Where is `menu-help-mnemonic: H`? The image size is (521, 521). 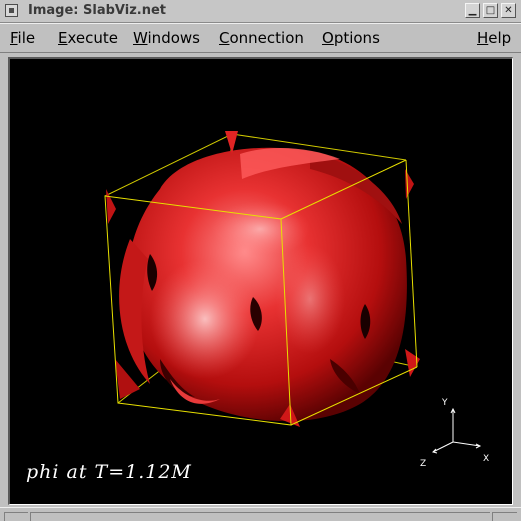
menu-help-mnemonic: H is located at coordinates (483, 38).